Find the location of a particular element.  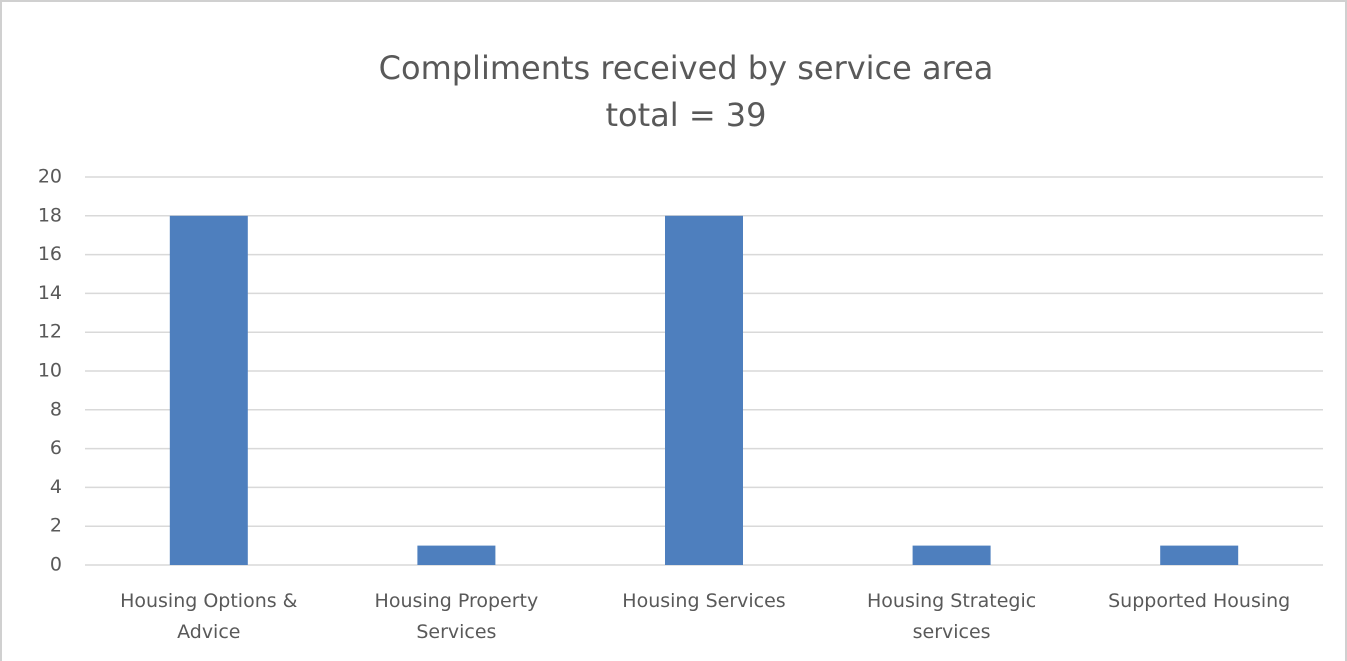

y-tick-label: 18 is located at coordinates (50, 215).